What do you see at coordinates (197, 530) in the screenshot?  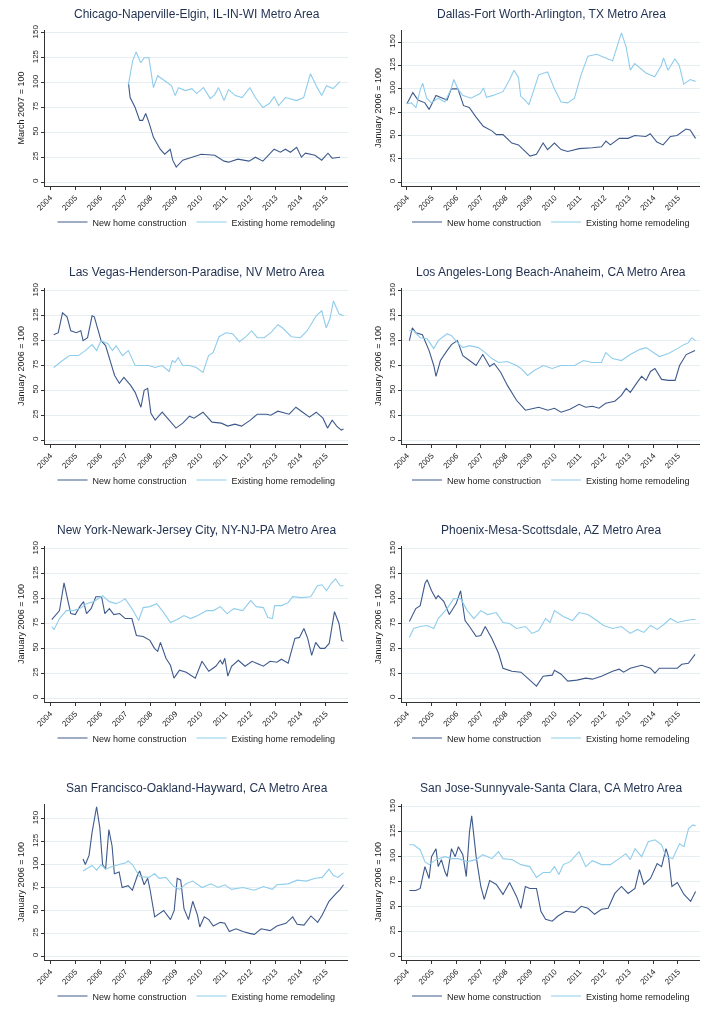 I see `chart-title: New York-Newark-Jersey City, NY-NJ-PA Metro Area` at bounding box center [197, 530].